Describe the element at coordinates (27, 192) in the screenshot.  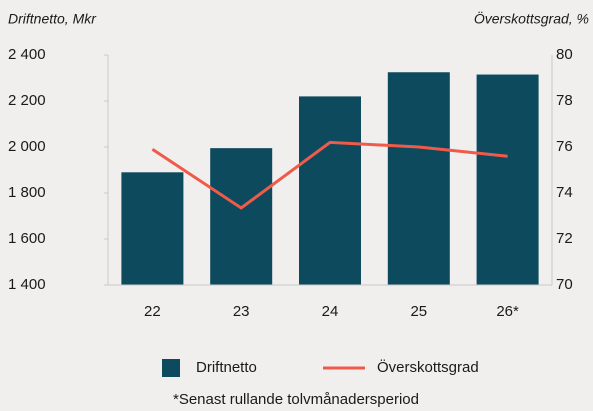
I see `y-tick-label: 1 800` at that location.